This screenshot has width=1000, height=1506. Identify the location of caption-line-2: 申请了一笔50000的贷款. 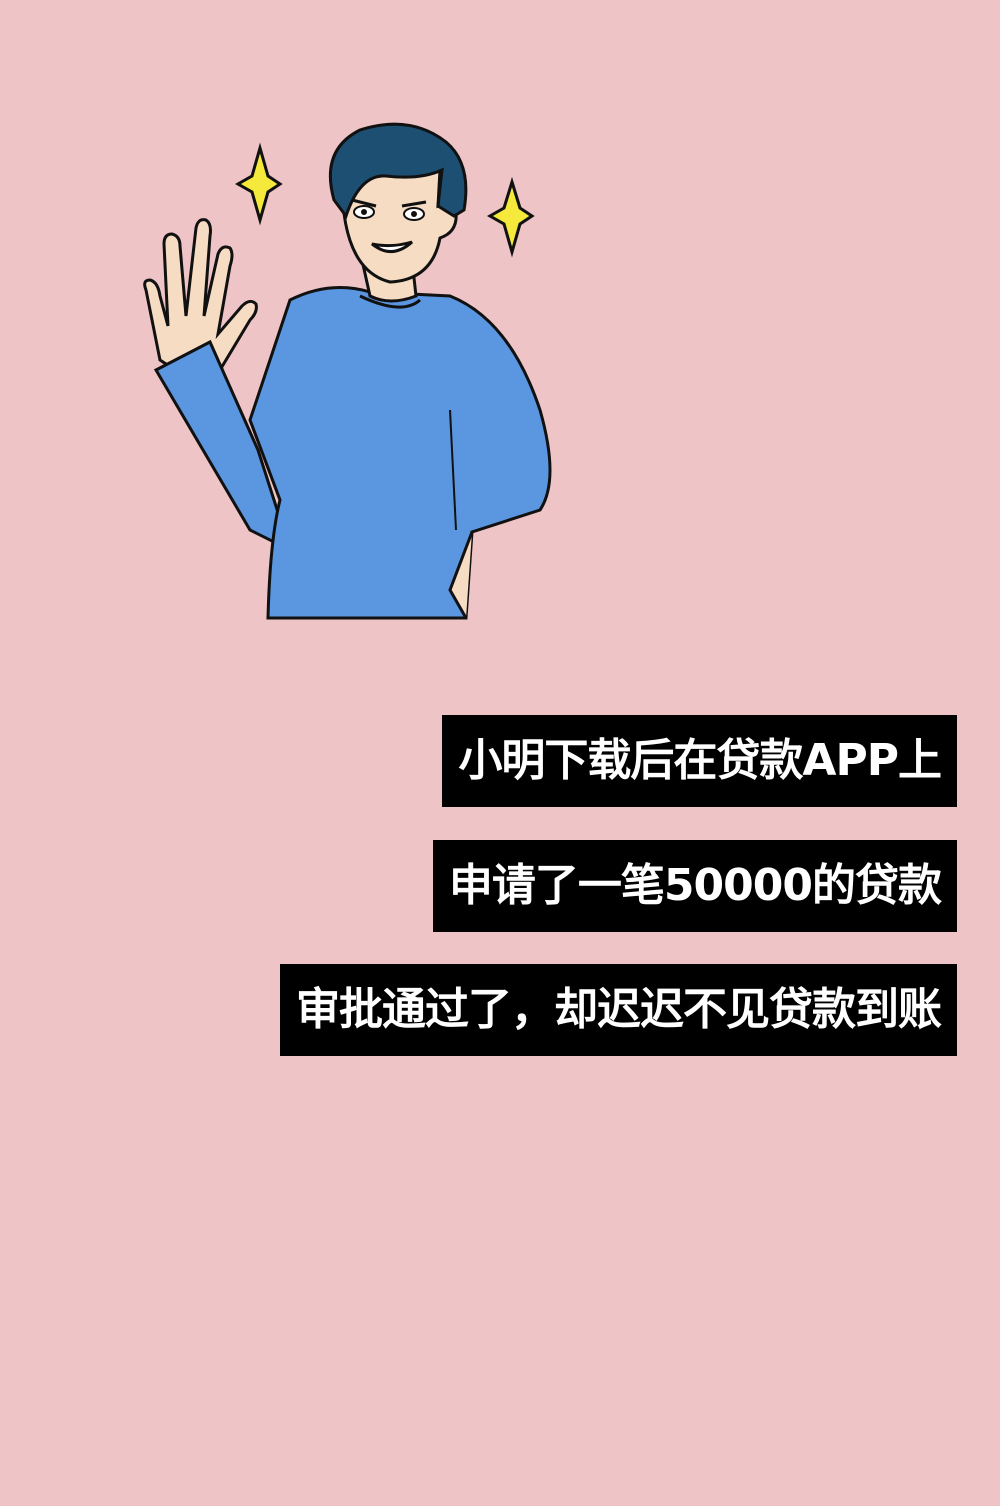
(694, 886).